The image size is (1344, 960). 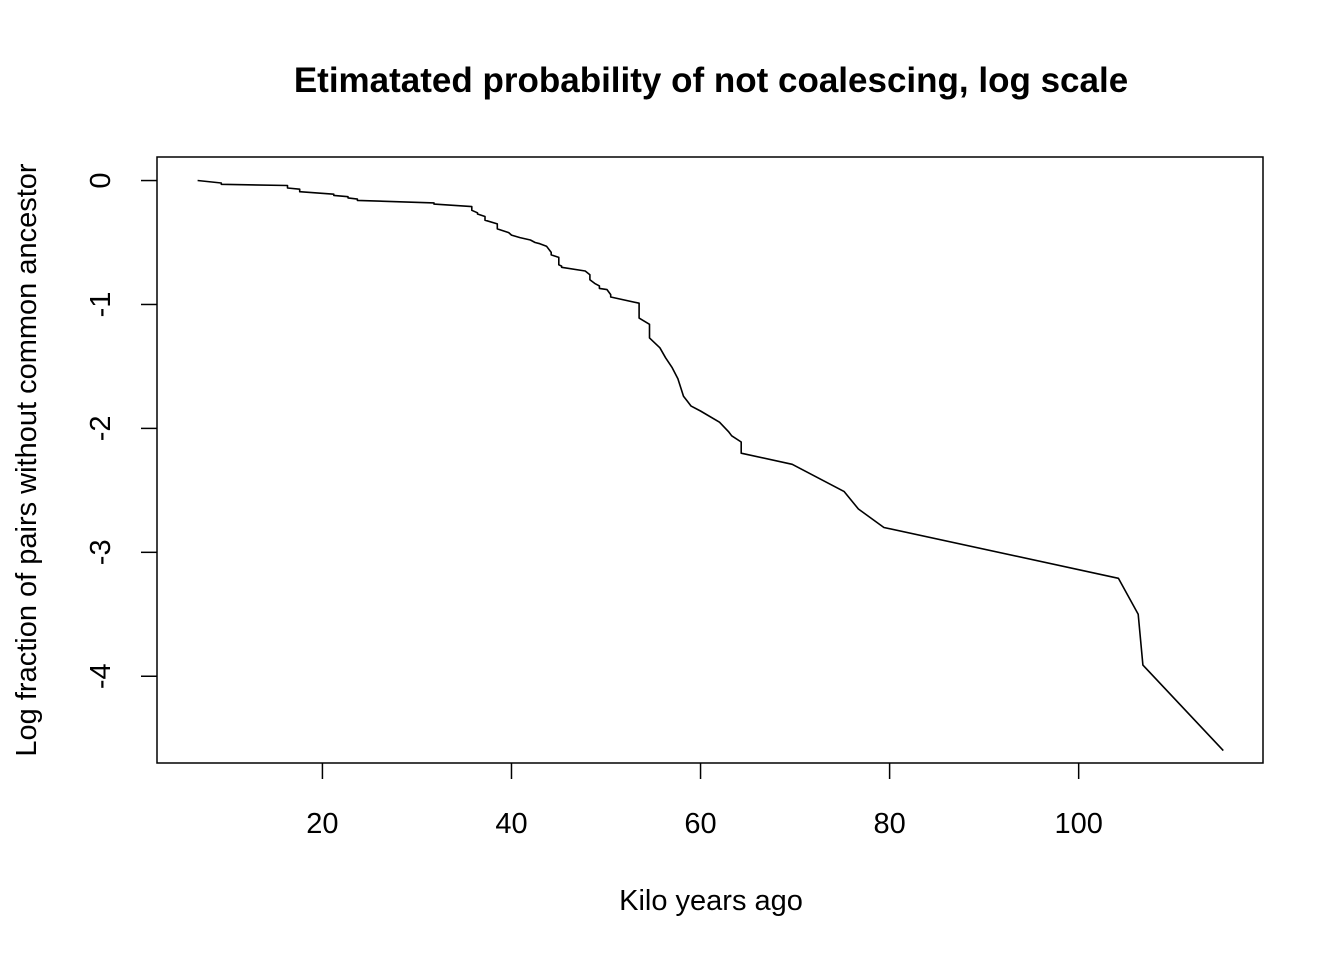 What do you see at coordinates (101, 676) in the screenshot?
I see `y-tick-label: -4` at bounding box center [101, 676].